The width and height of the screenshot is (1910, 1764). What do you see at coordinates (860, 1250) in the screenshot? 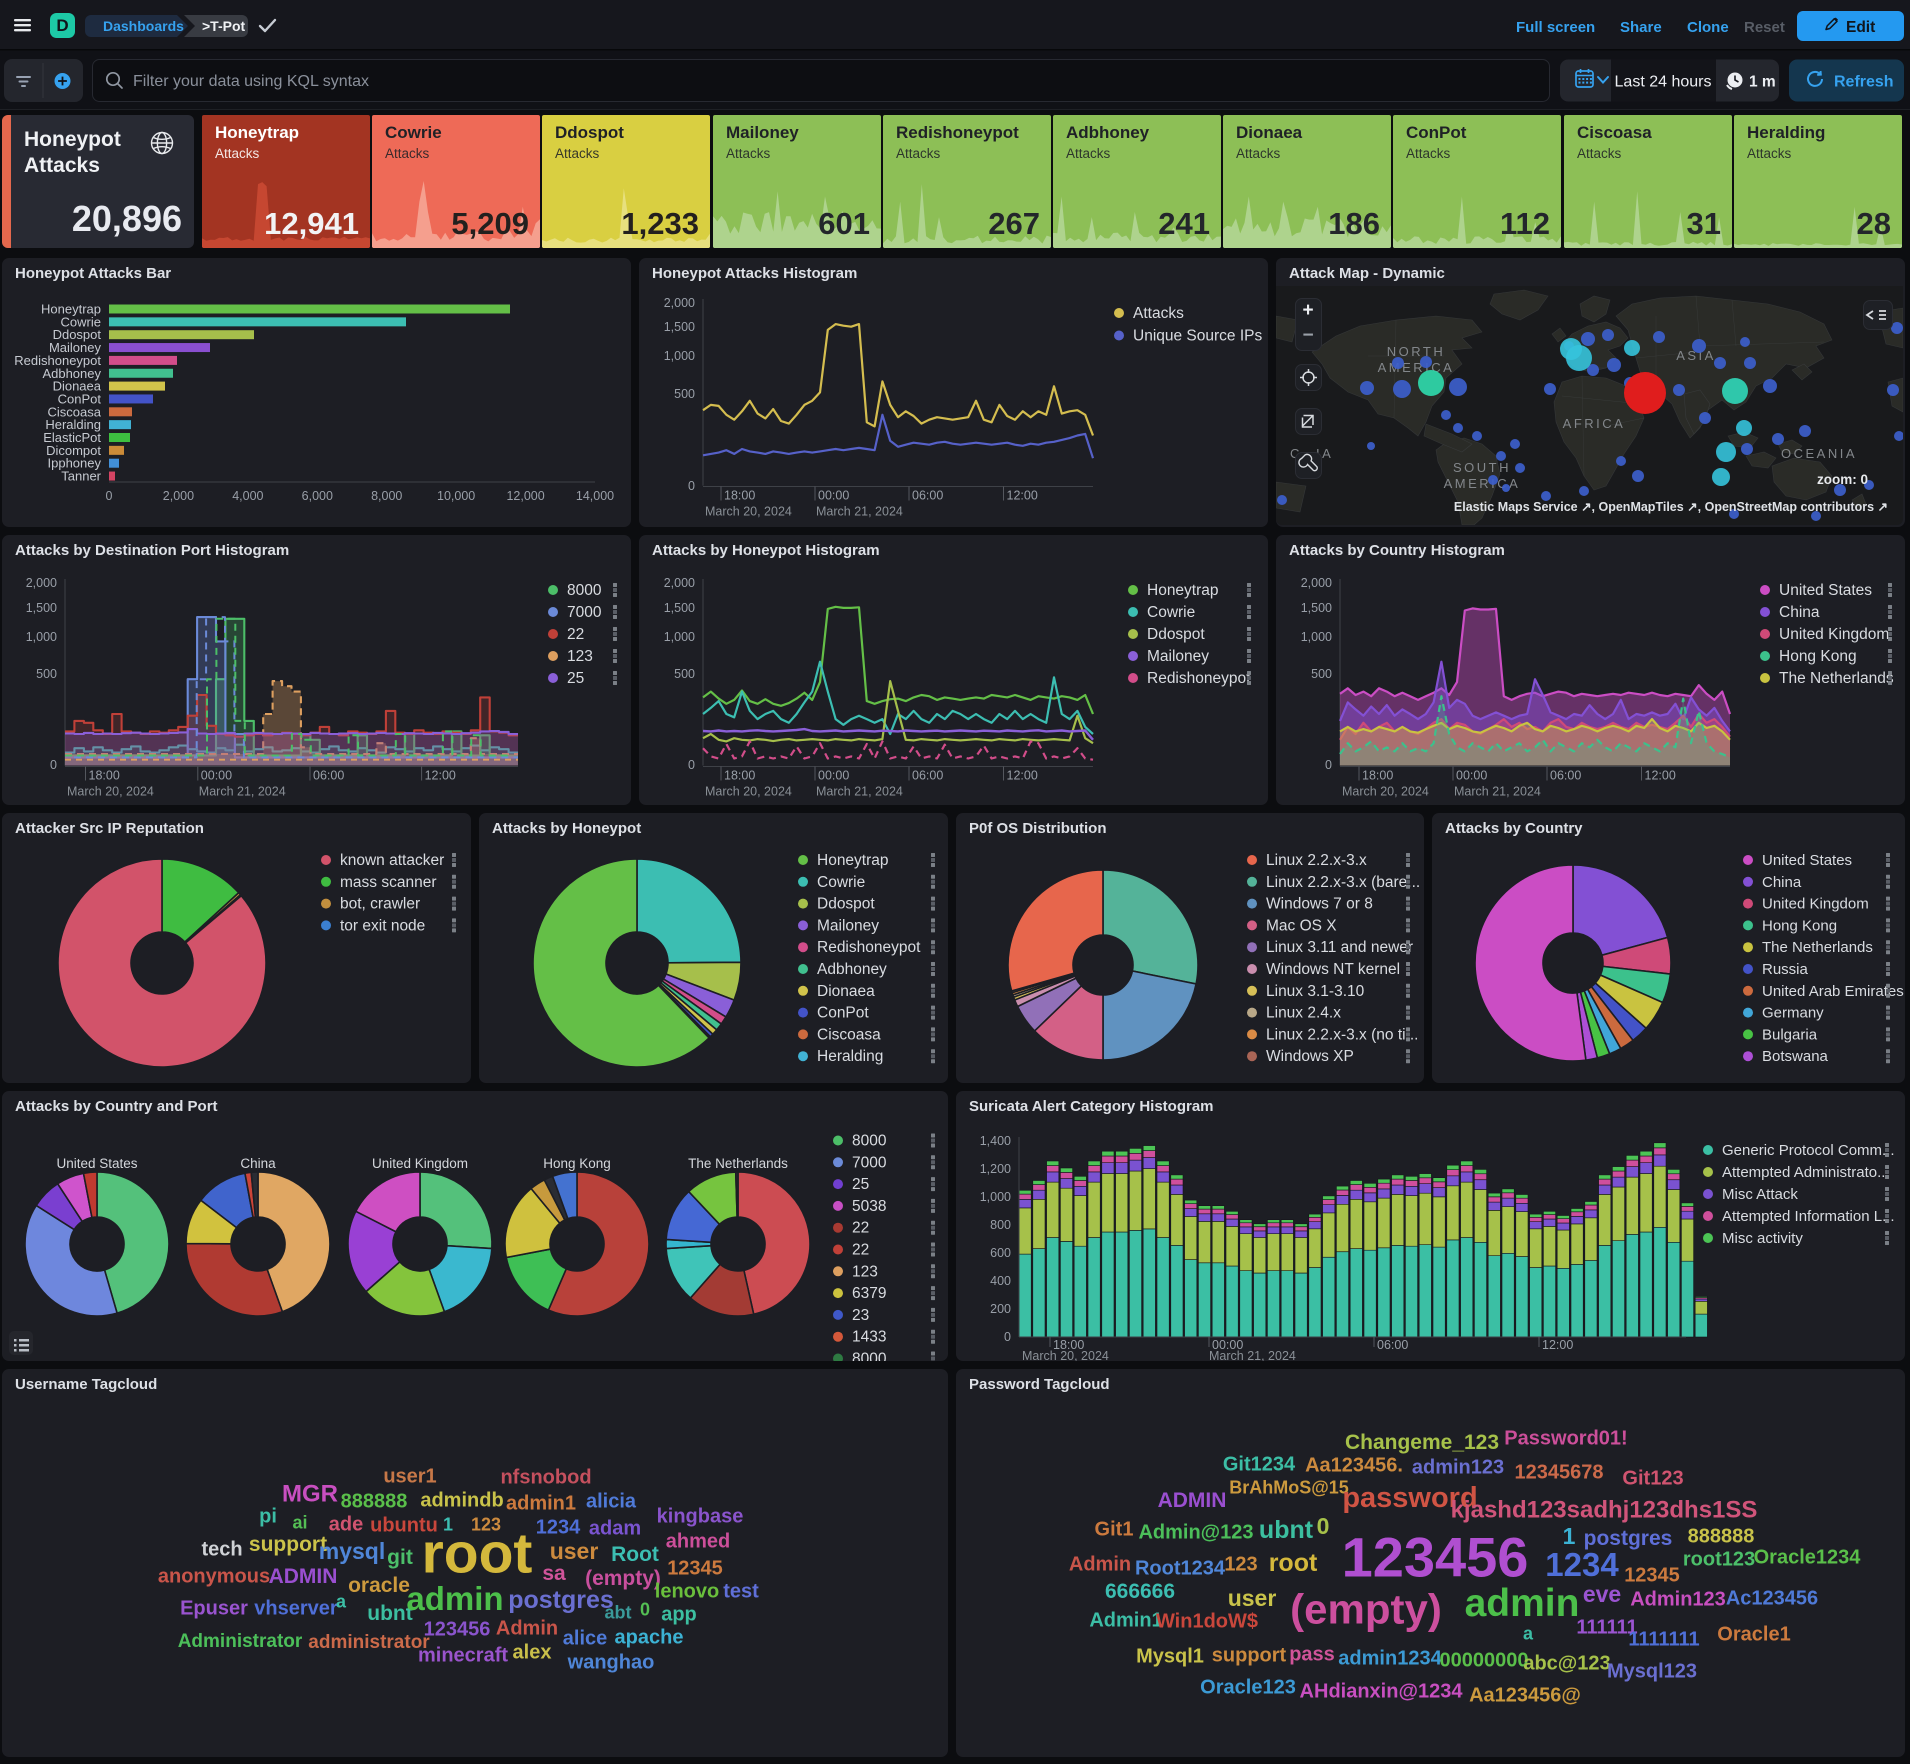
I see `svg-text: 22` at bounding box center [860, 1250].